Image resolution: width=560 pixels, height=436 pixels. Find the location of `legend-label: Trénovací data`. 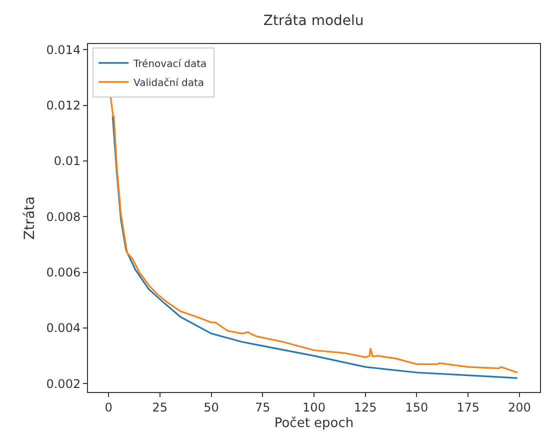

legend-label: Trénovací data is located at coordinates (169, 64).